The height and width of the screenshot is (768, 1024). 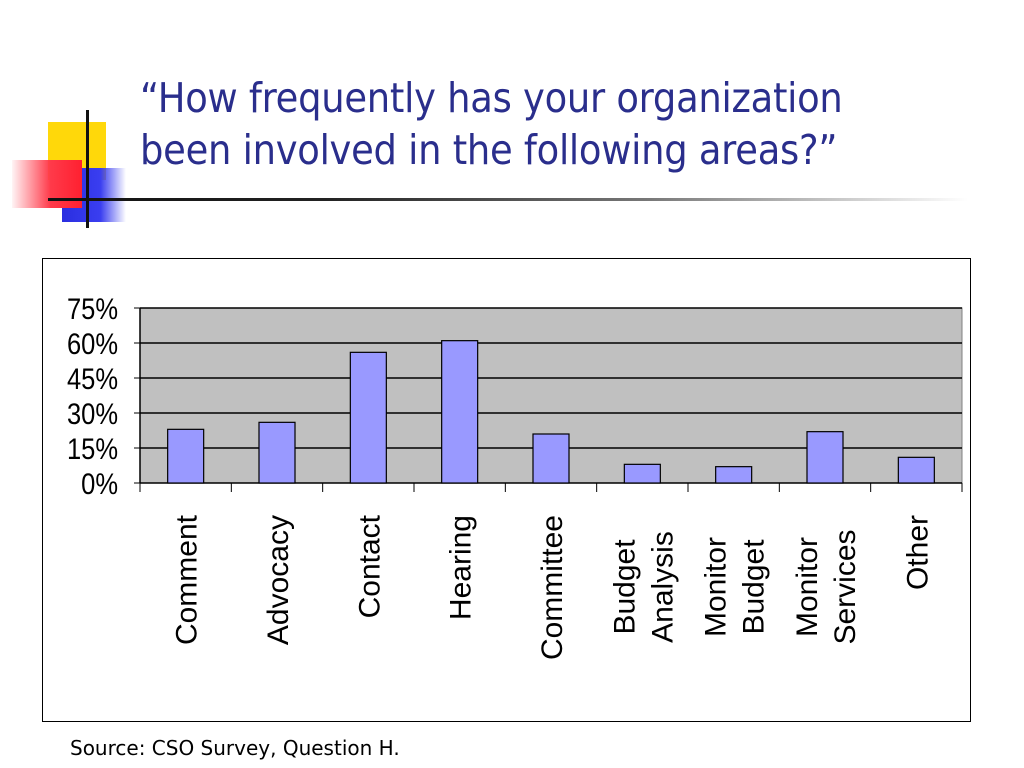 I want to click on x-tick-label-group: Committee, so click(x=552, y=587).